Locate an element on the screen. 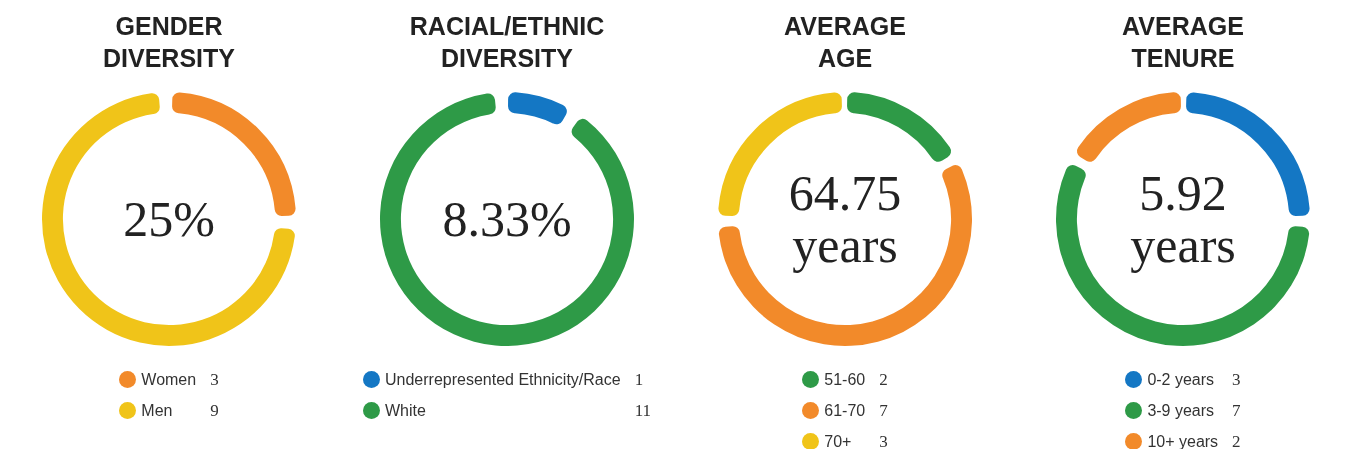 The width and height of the screenshot is (1352, 449). legend-label: Women is located at coordinates (169, 379).